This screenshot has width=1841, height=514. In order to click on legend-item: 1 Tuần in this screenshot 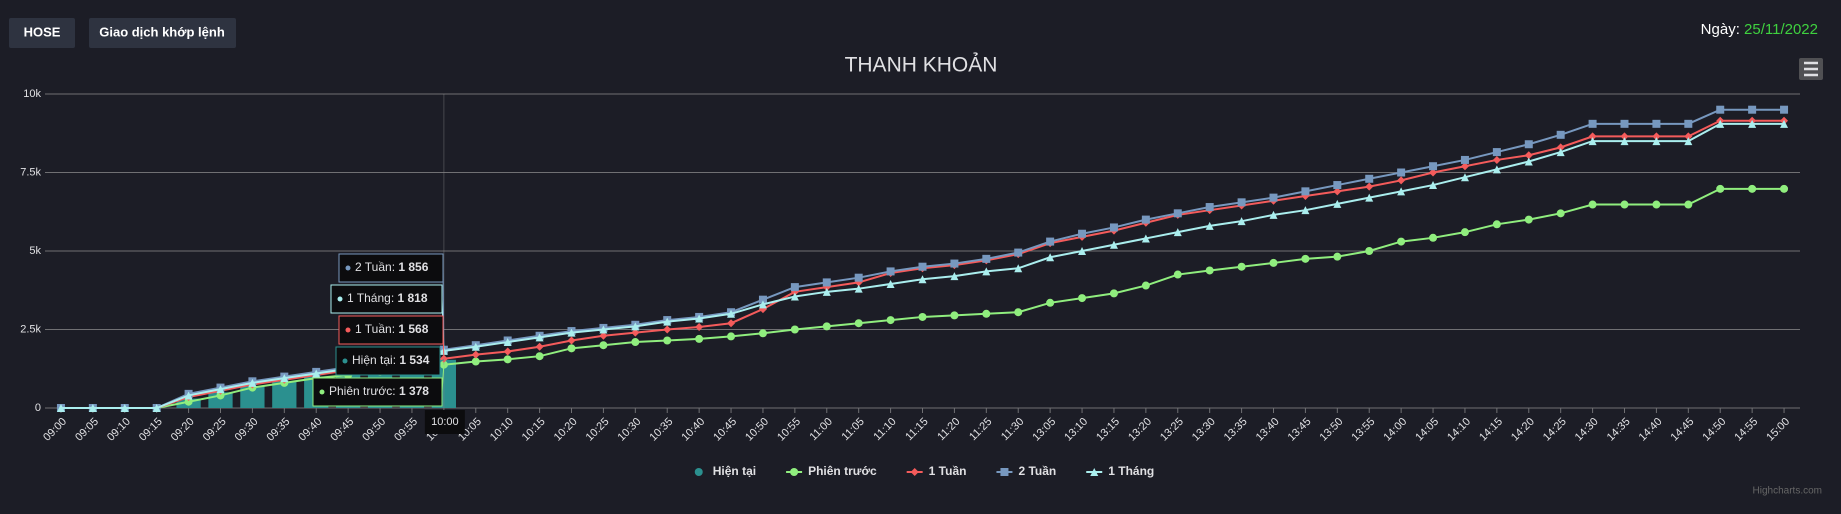, I will do `click(936, 471)`.